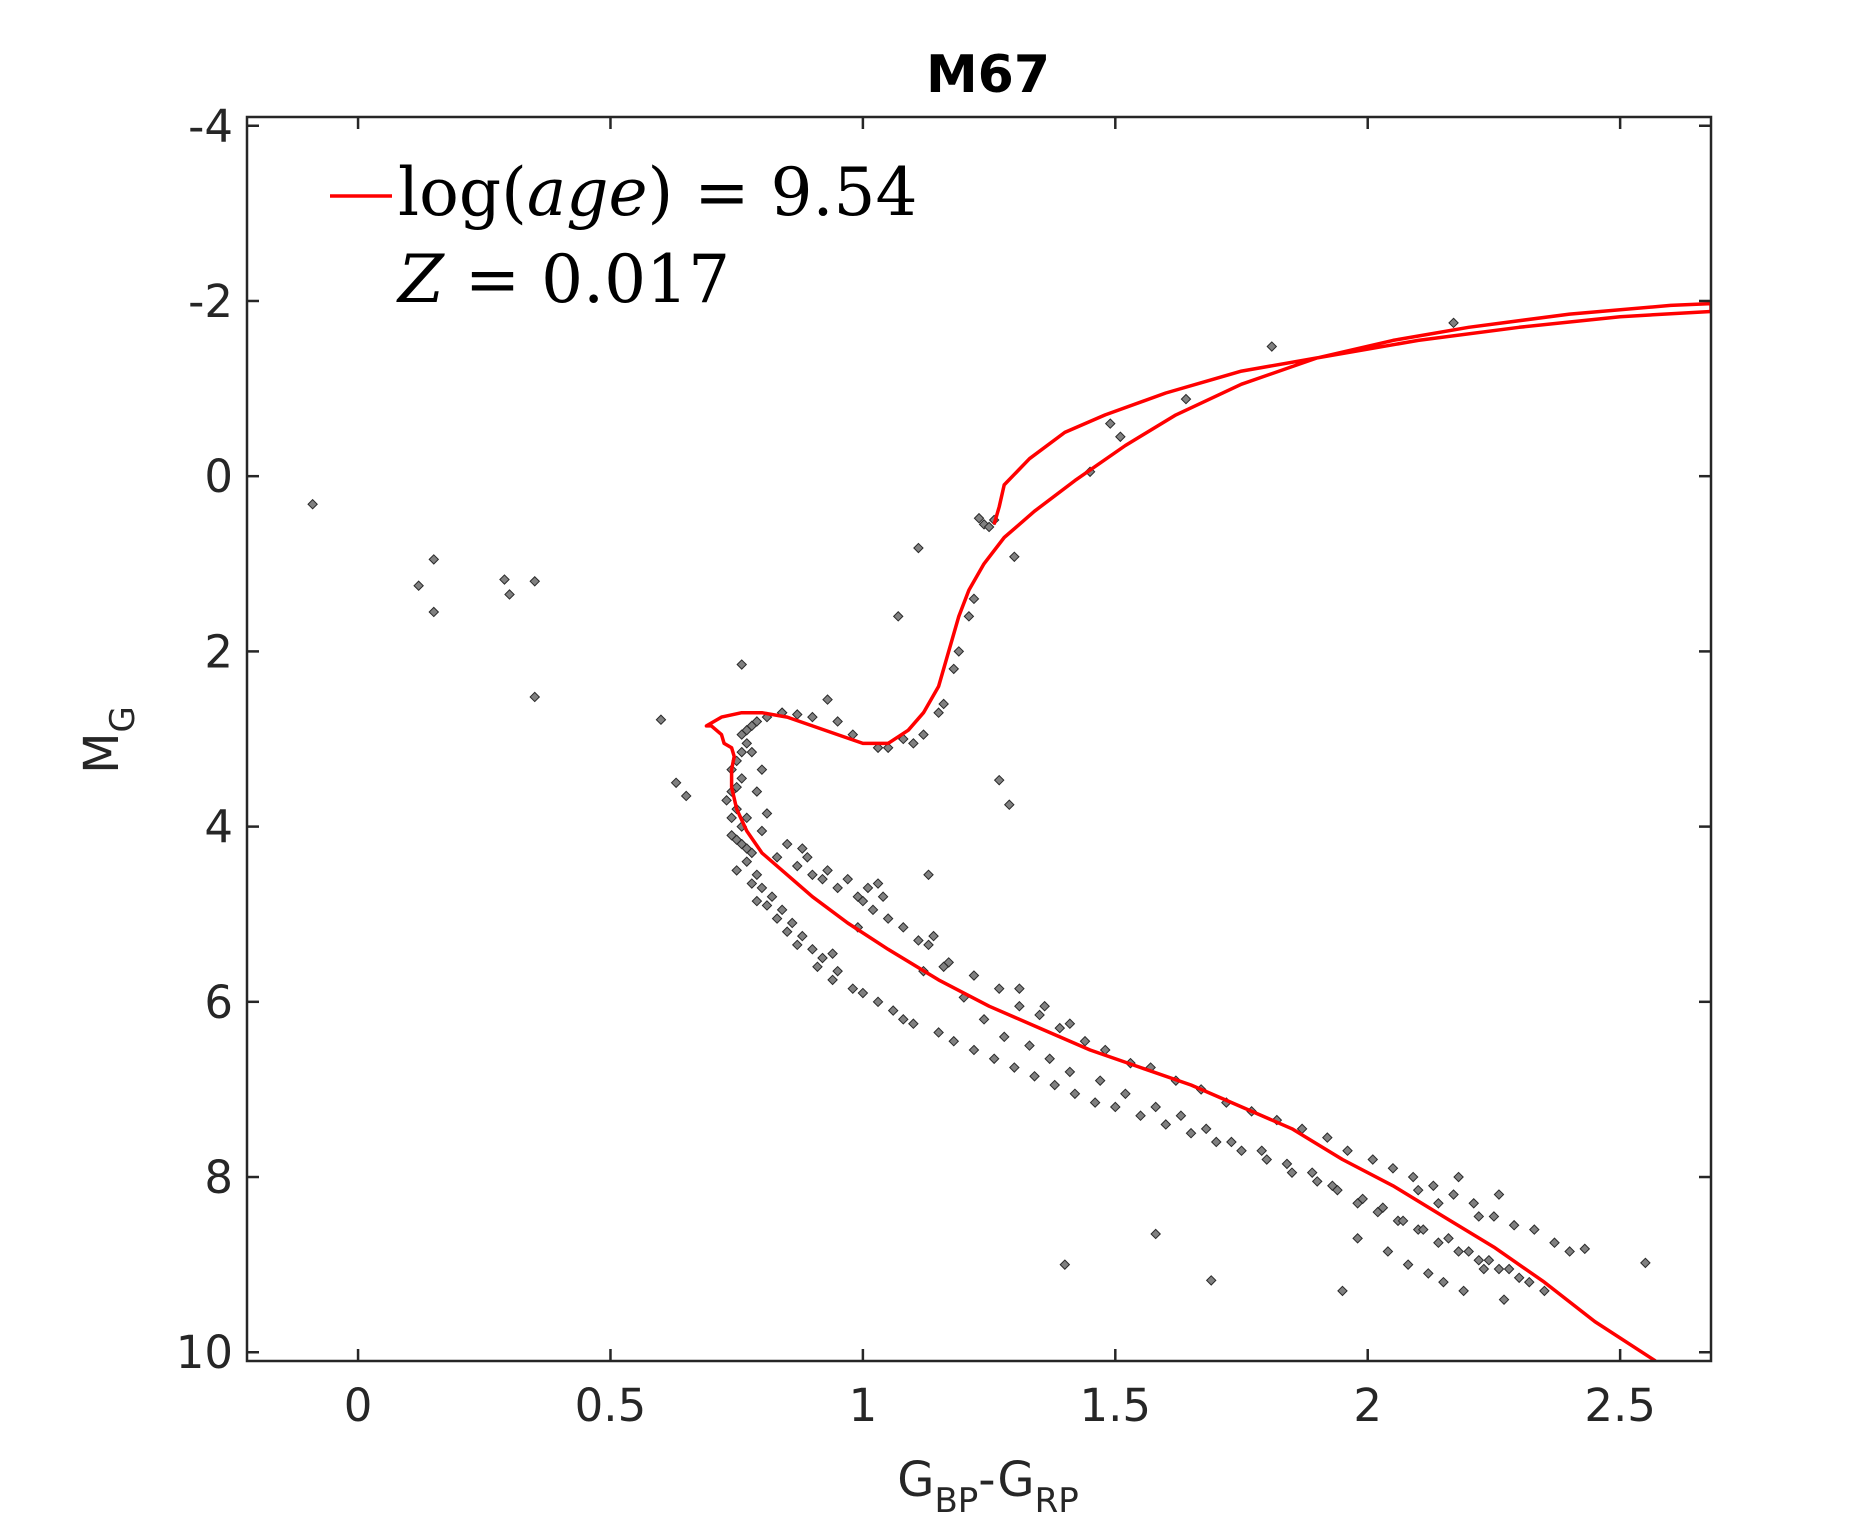  Describe the element at coordinates (563, 279) in the screenshot. I see `legend-entry-metallicity: Z = 0.017` at that location.